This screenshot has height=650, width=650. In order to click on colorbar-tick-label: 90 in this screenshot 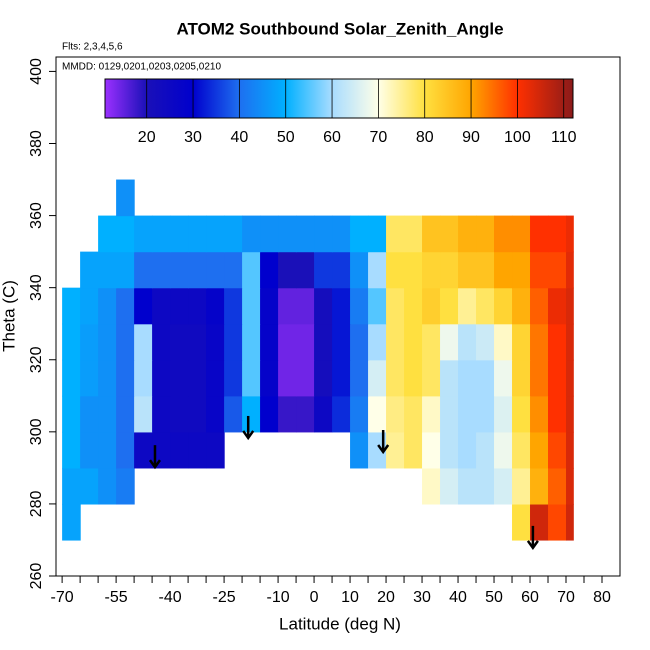, I will do `click(471, 137)`.